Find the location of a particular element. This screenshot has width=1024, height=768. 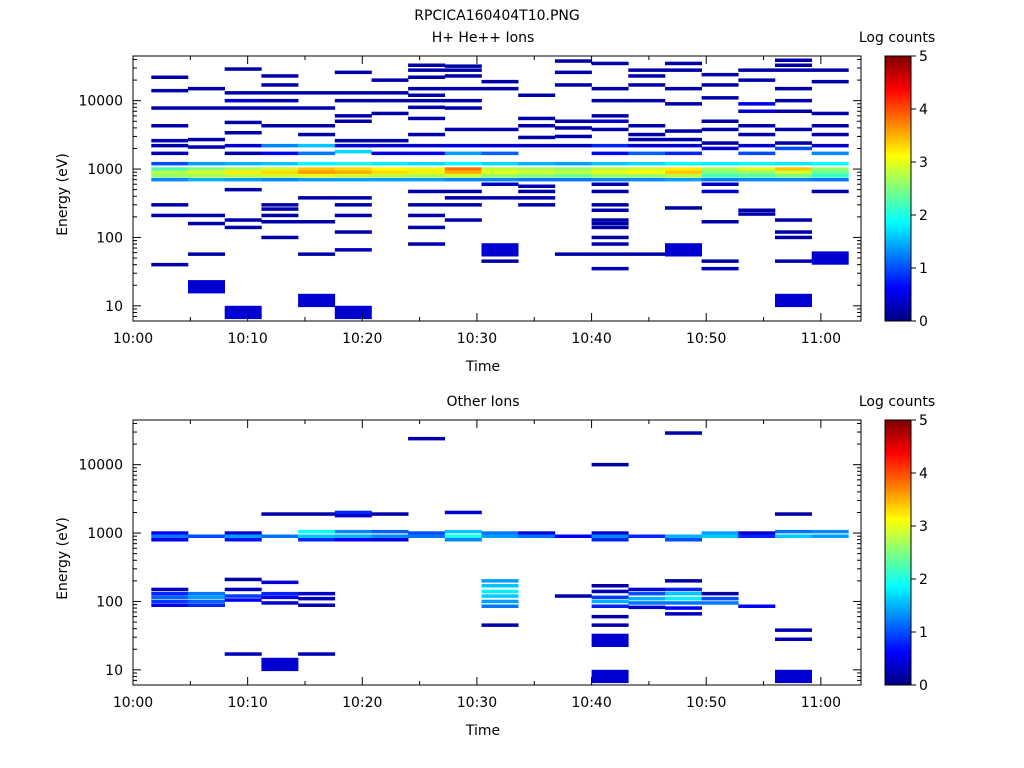

colorbar-tick-label: 3 is located at coordinates (923, 527).